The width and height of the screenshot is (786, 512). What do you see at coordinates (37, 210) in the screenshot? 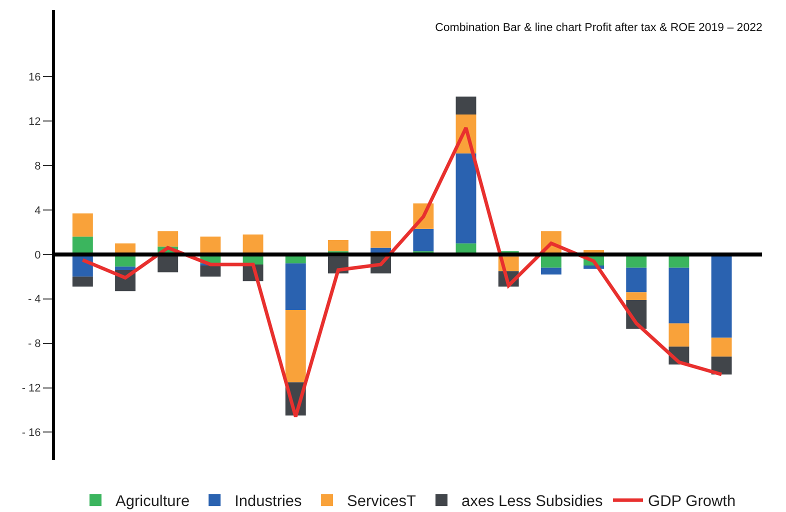
I see `y-tick-label: 4` at bounding box center [37, 210].